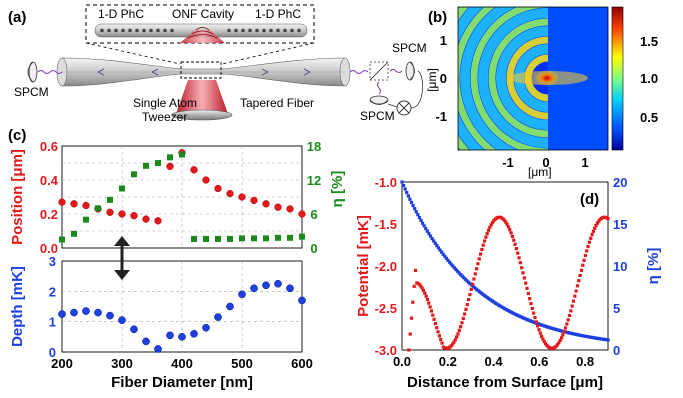 This screenshot has width=683, height=398. What do you see at coordinates (363, 266) in the screenshot?
I see `panel-d-ylabel-left: Potential [mK]` at bounding box center [363, 266].